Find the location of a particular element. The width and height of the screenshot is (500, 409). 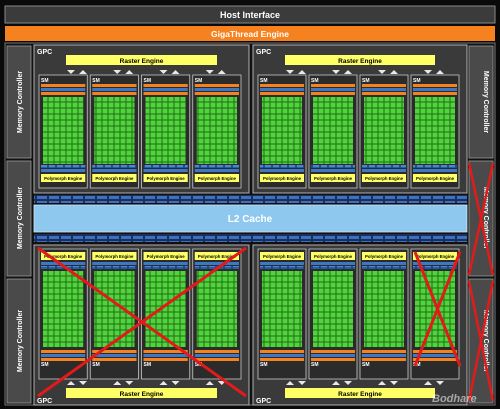

host-interface-label: Host Interface is located at coordinates (250, 15).